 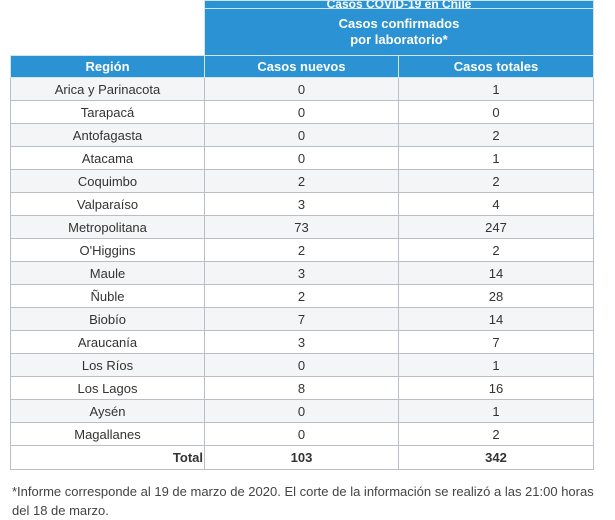 What do you see at coordinates (107, 319) in the screenshot?
I see `region-cell: Biobío` at bounding box center [107, 319].